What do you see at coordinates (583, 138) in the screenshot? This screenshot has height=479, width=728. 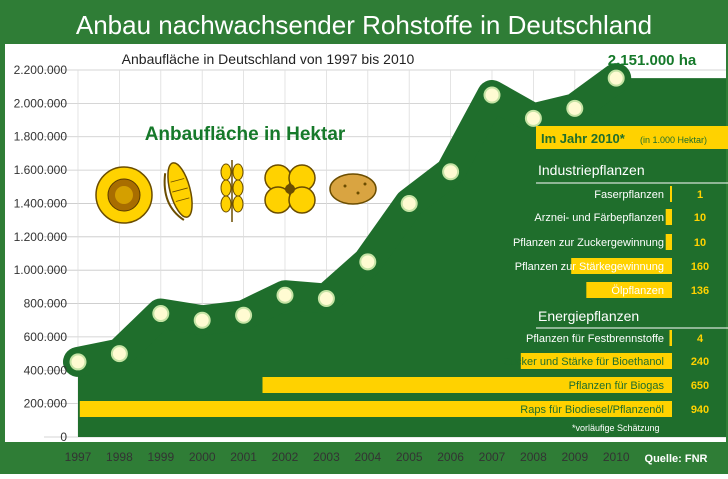 I see `breakdown-heading: Im Jahr 2010*` at bounding box center [583, 138].